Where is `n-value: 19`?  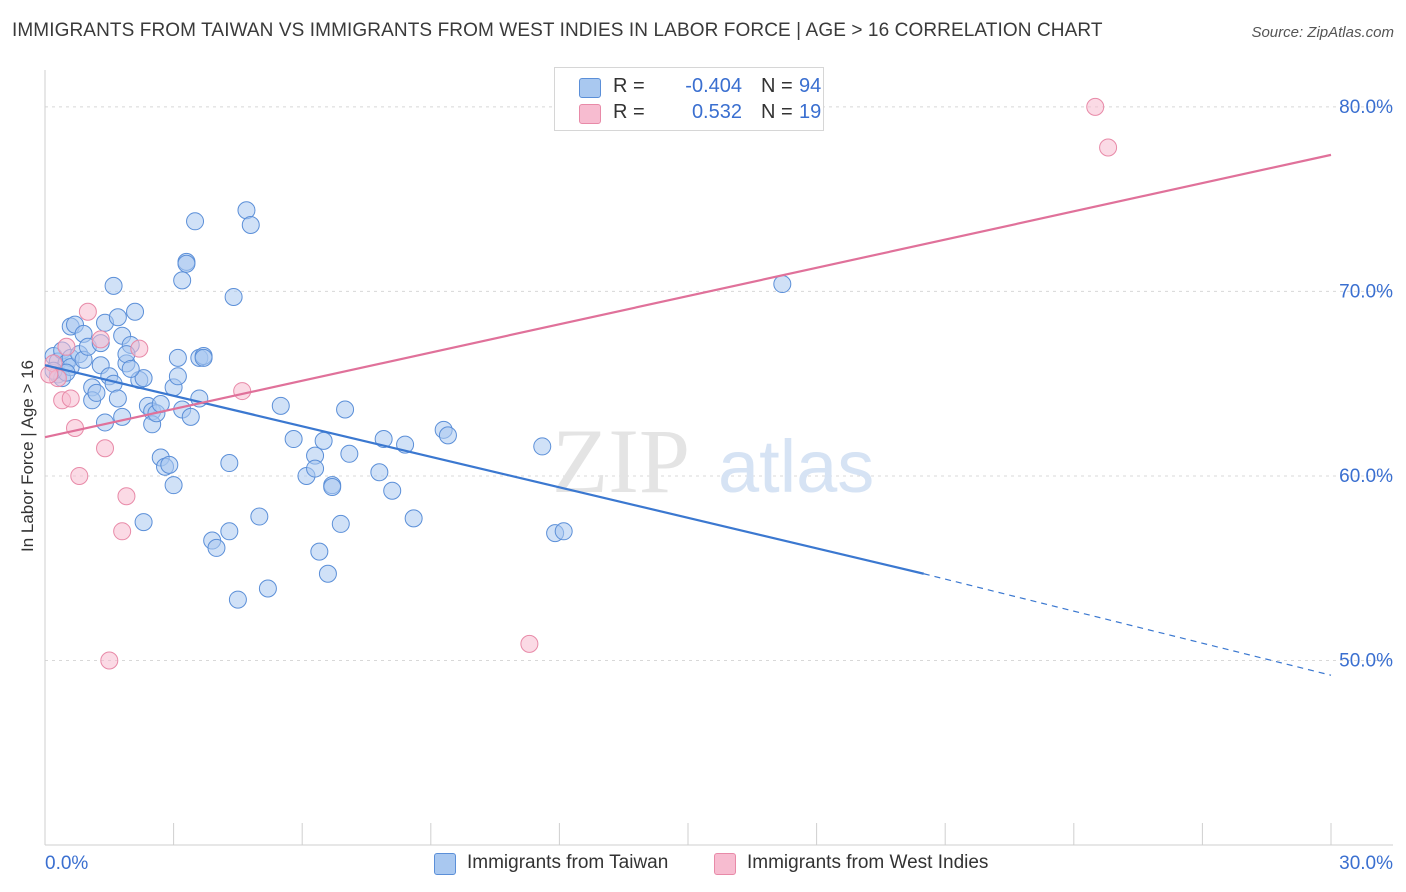 n-value: 19 is located at coordinates (810, 112).